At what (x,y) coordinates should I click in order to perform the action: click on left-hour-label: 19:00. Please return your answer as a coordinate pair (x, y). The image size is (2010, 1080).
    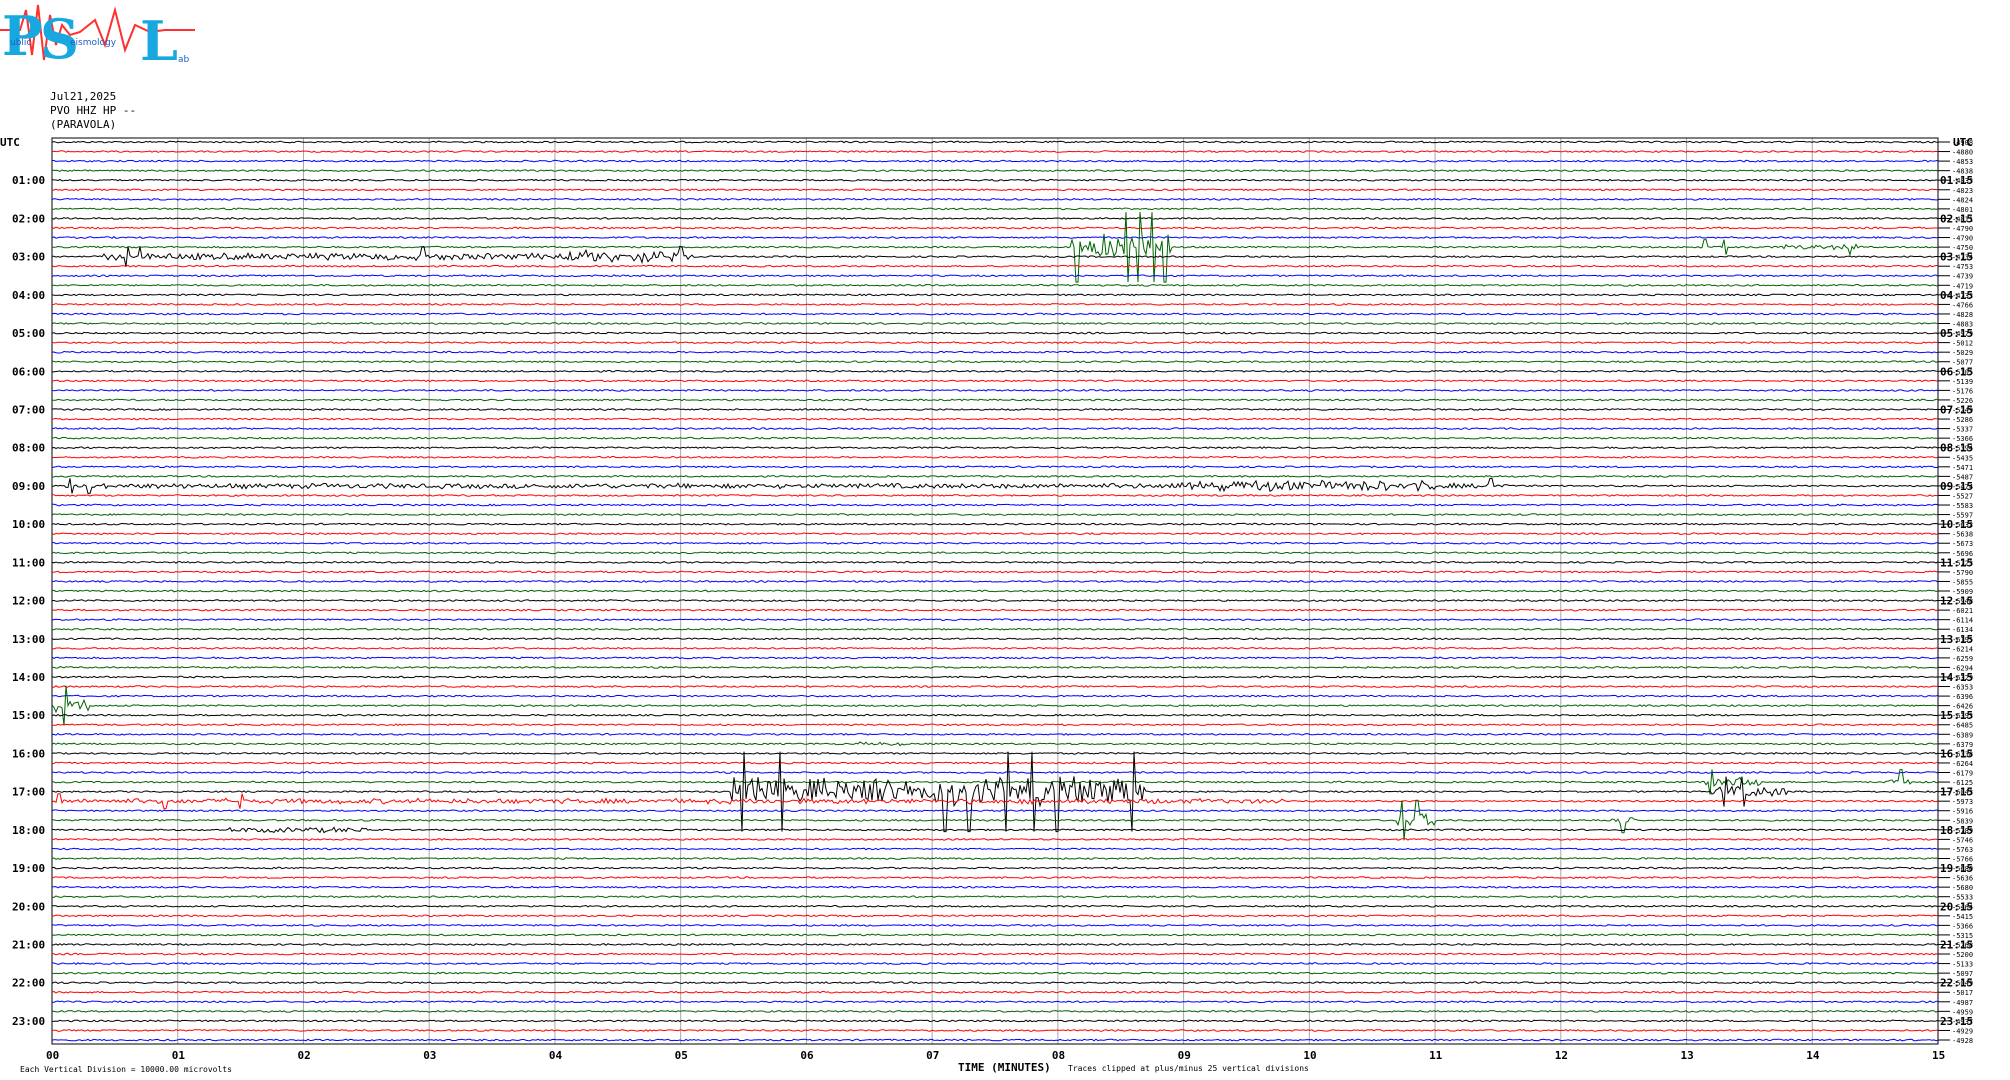
    Looking at the image, I should click on (28, 868).